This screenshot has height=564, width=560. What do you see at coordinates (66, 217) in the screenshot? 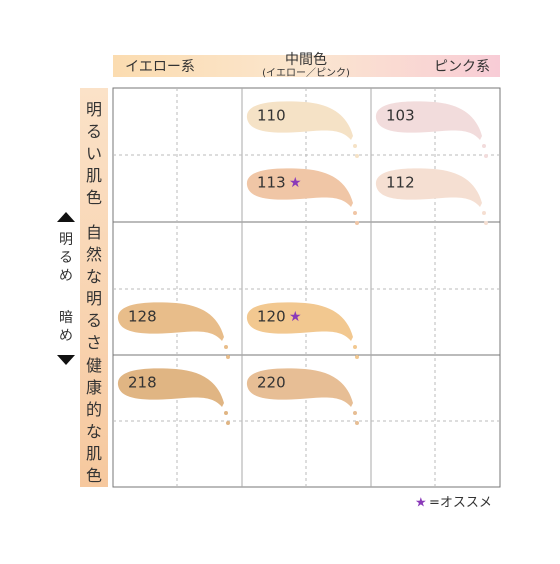
I see `up-arrow` at bounding box center [66, 217].